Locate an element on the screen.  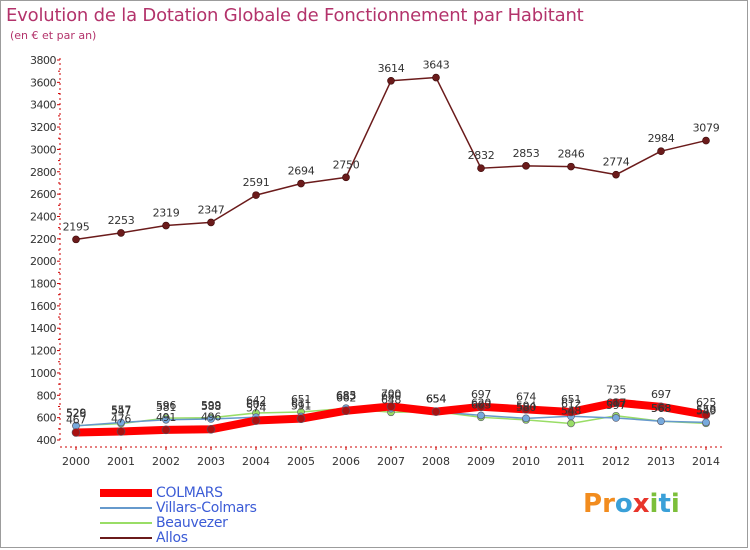
data-label: 596 is located at coordinates (166, 405).